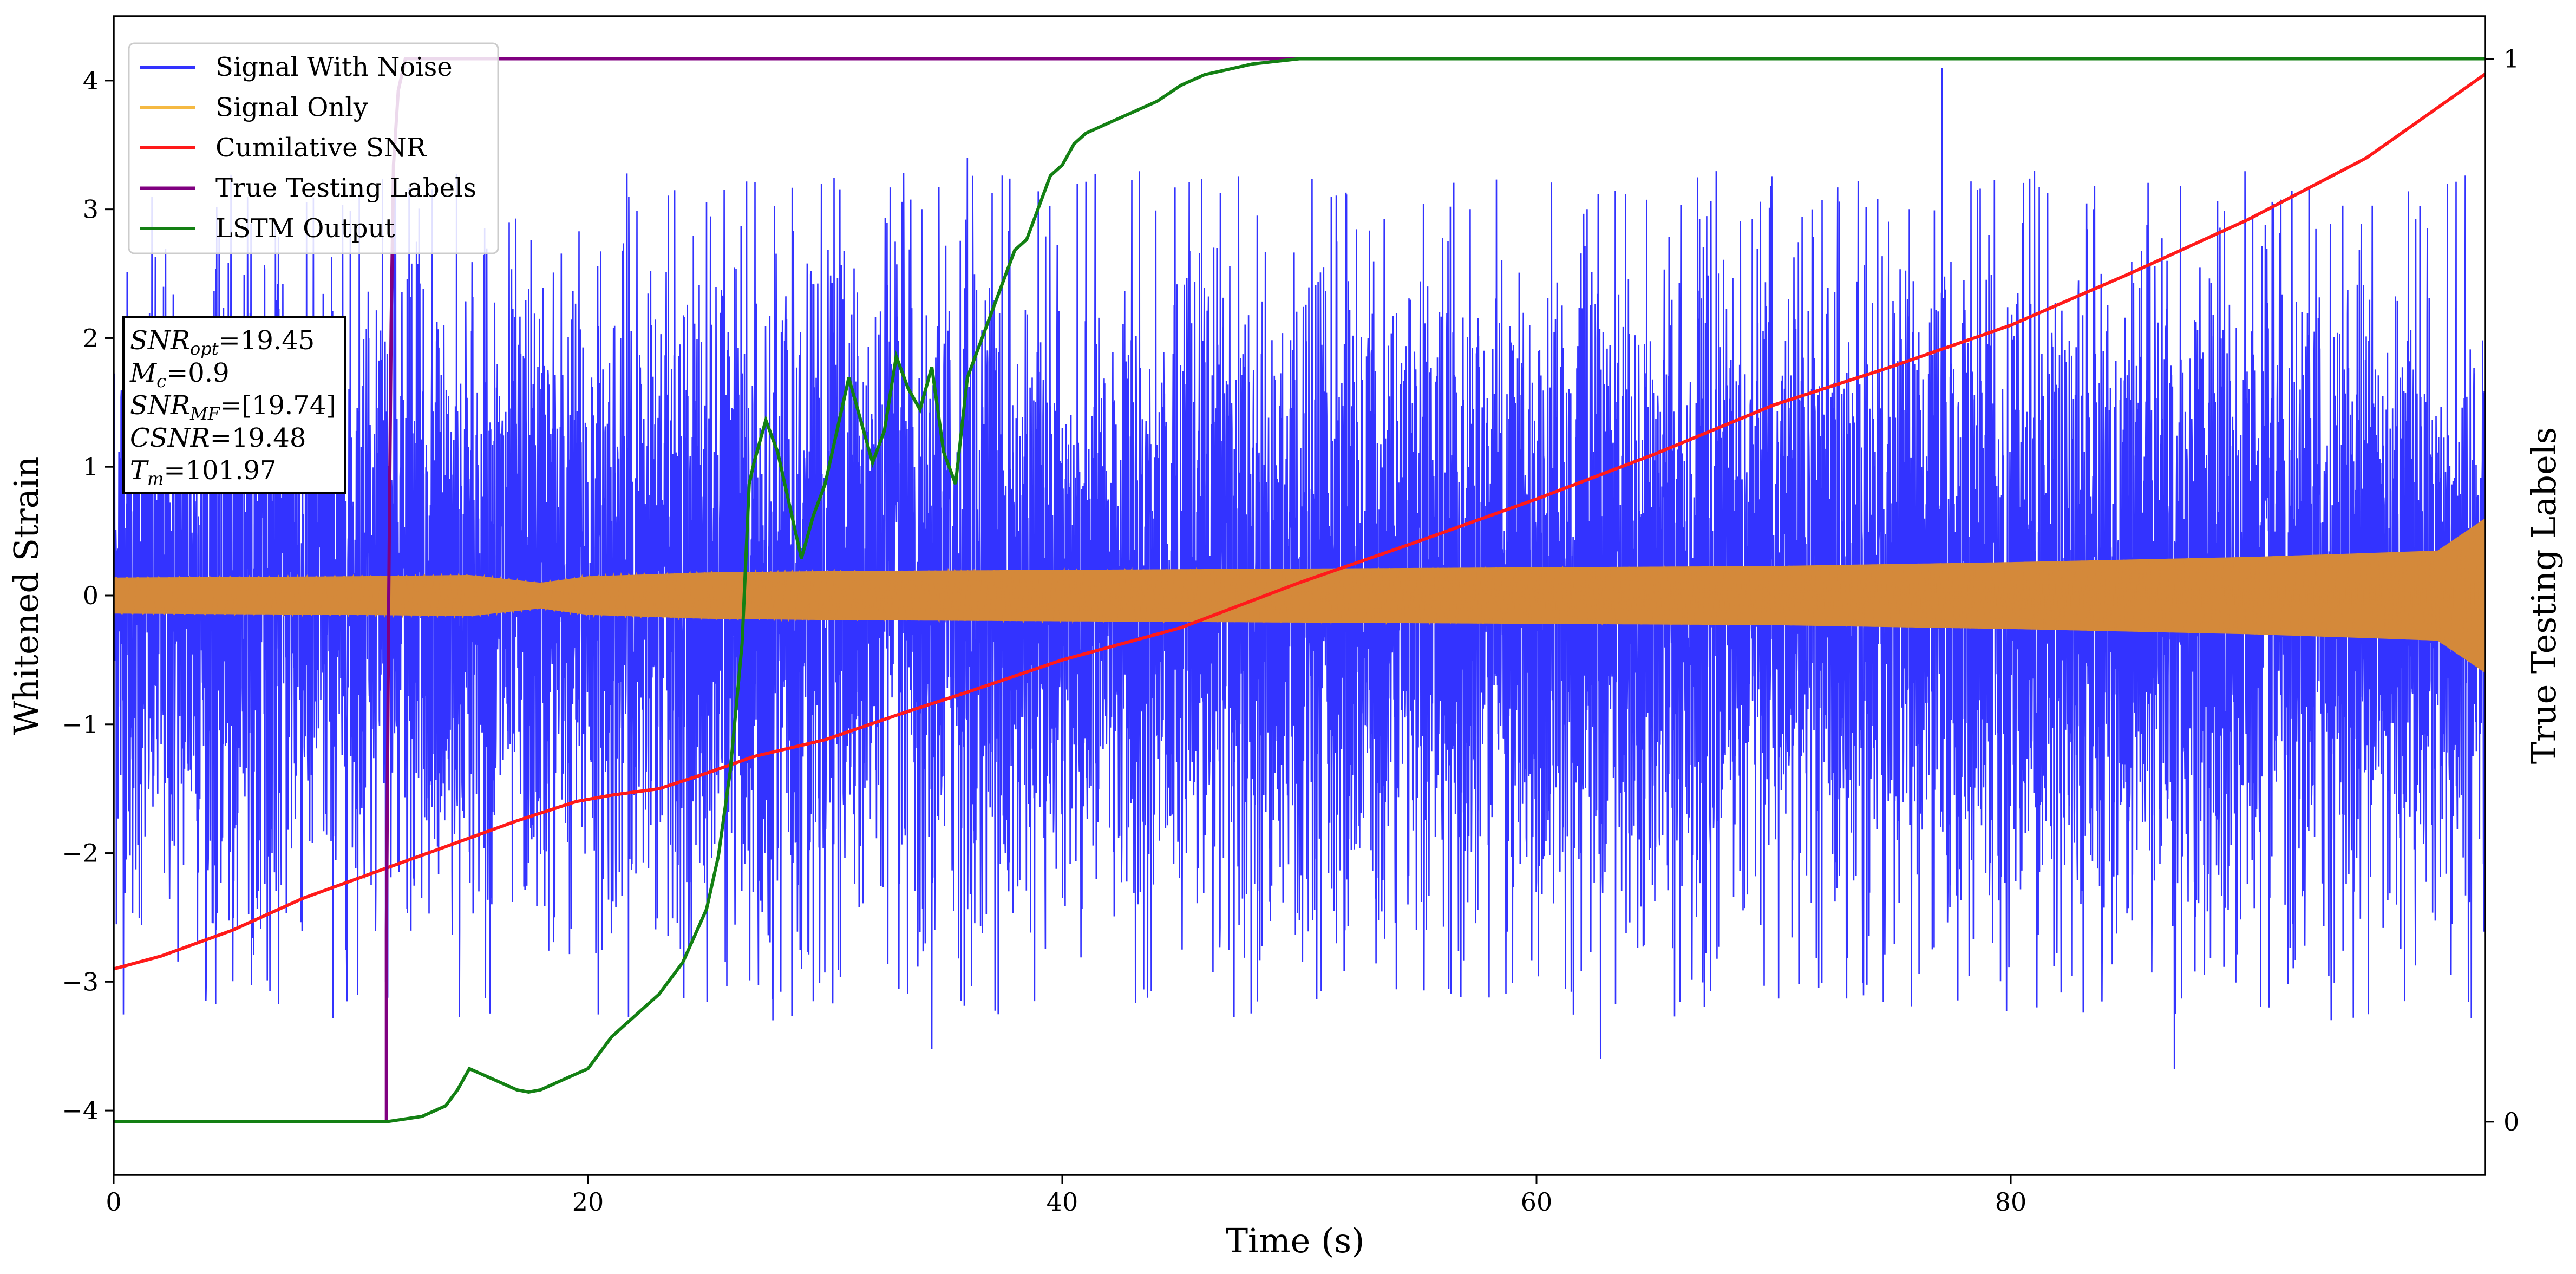  I want to click on y-tick-label: −1, so click(80, 724).